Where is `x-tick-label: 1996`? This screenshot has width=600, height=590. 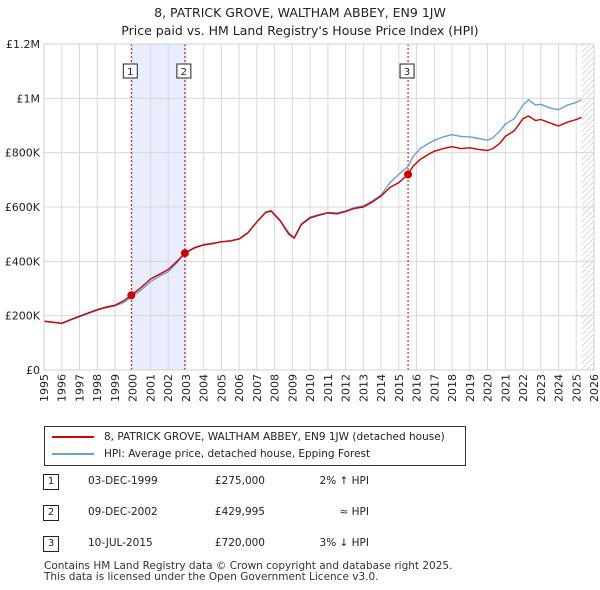
x-tick-label: 1996 is located at coordinates (62, 388).